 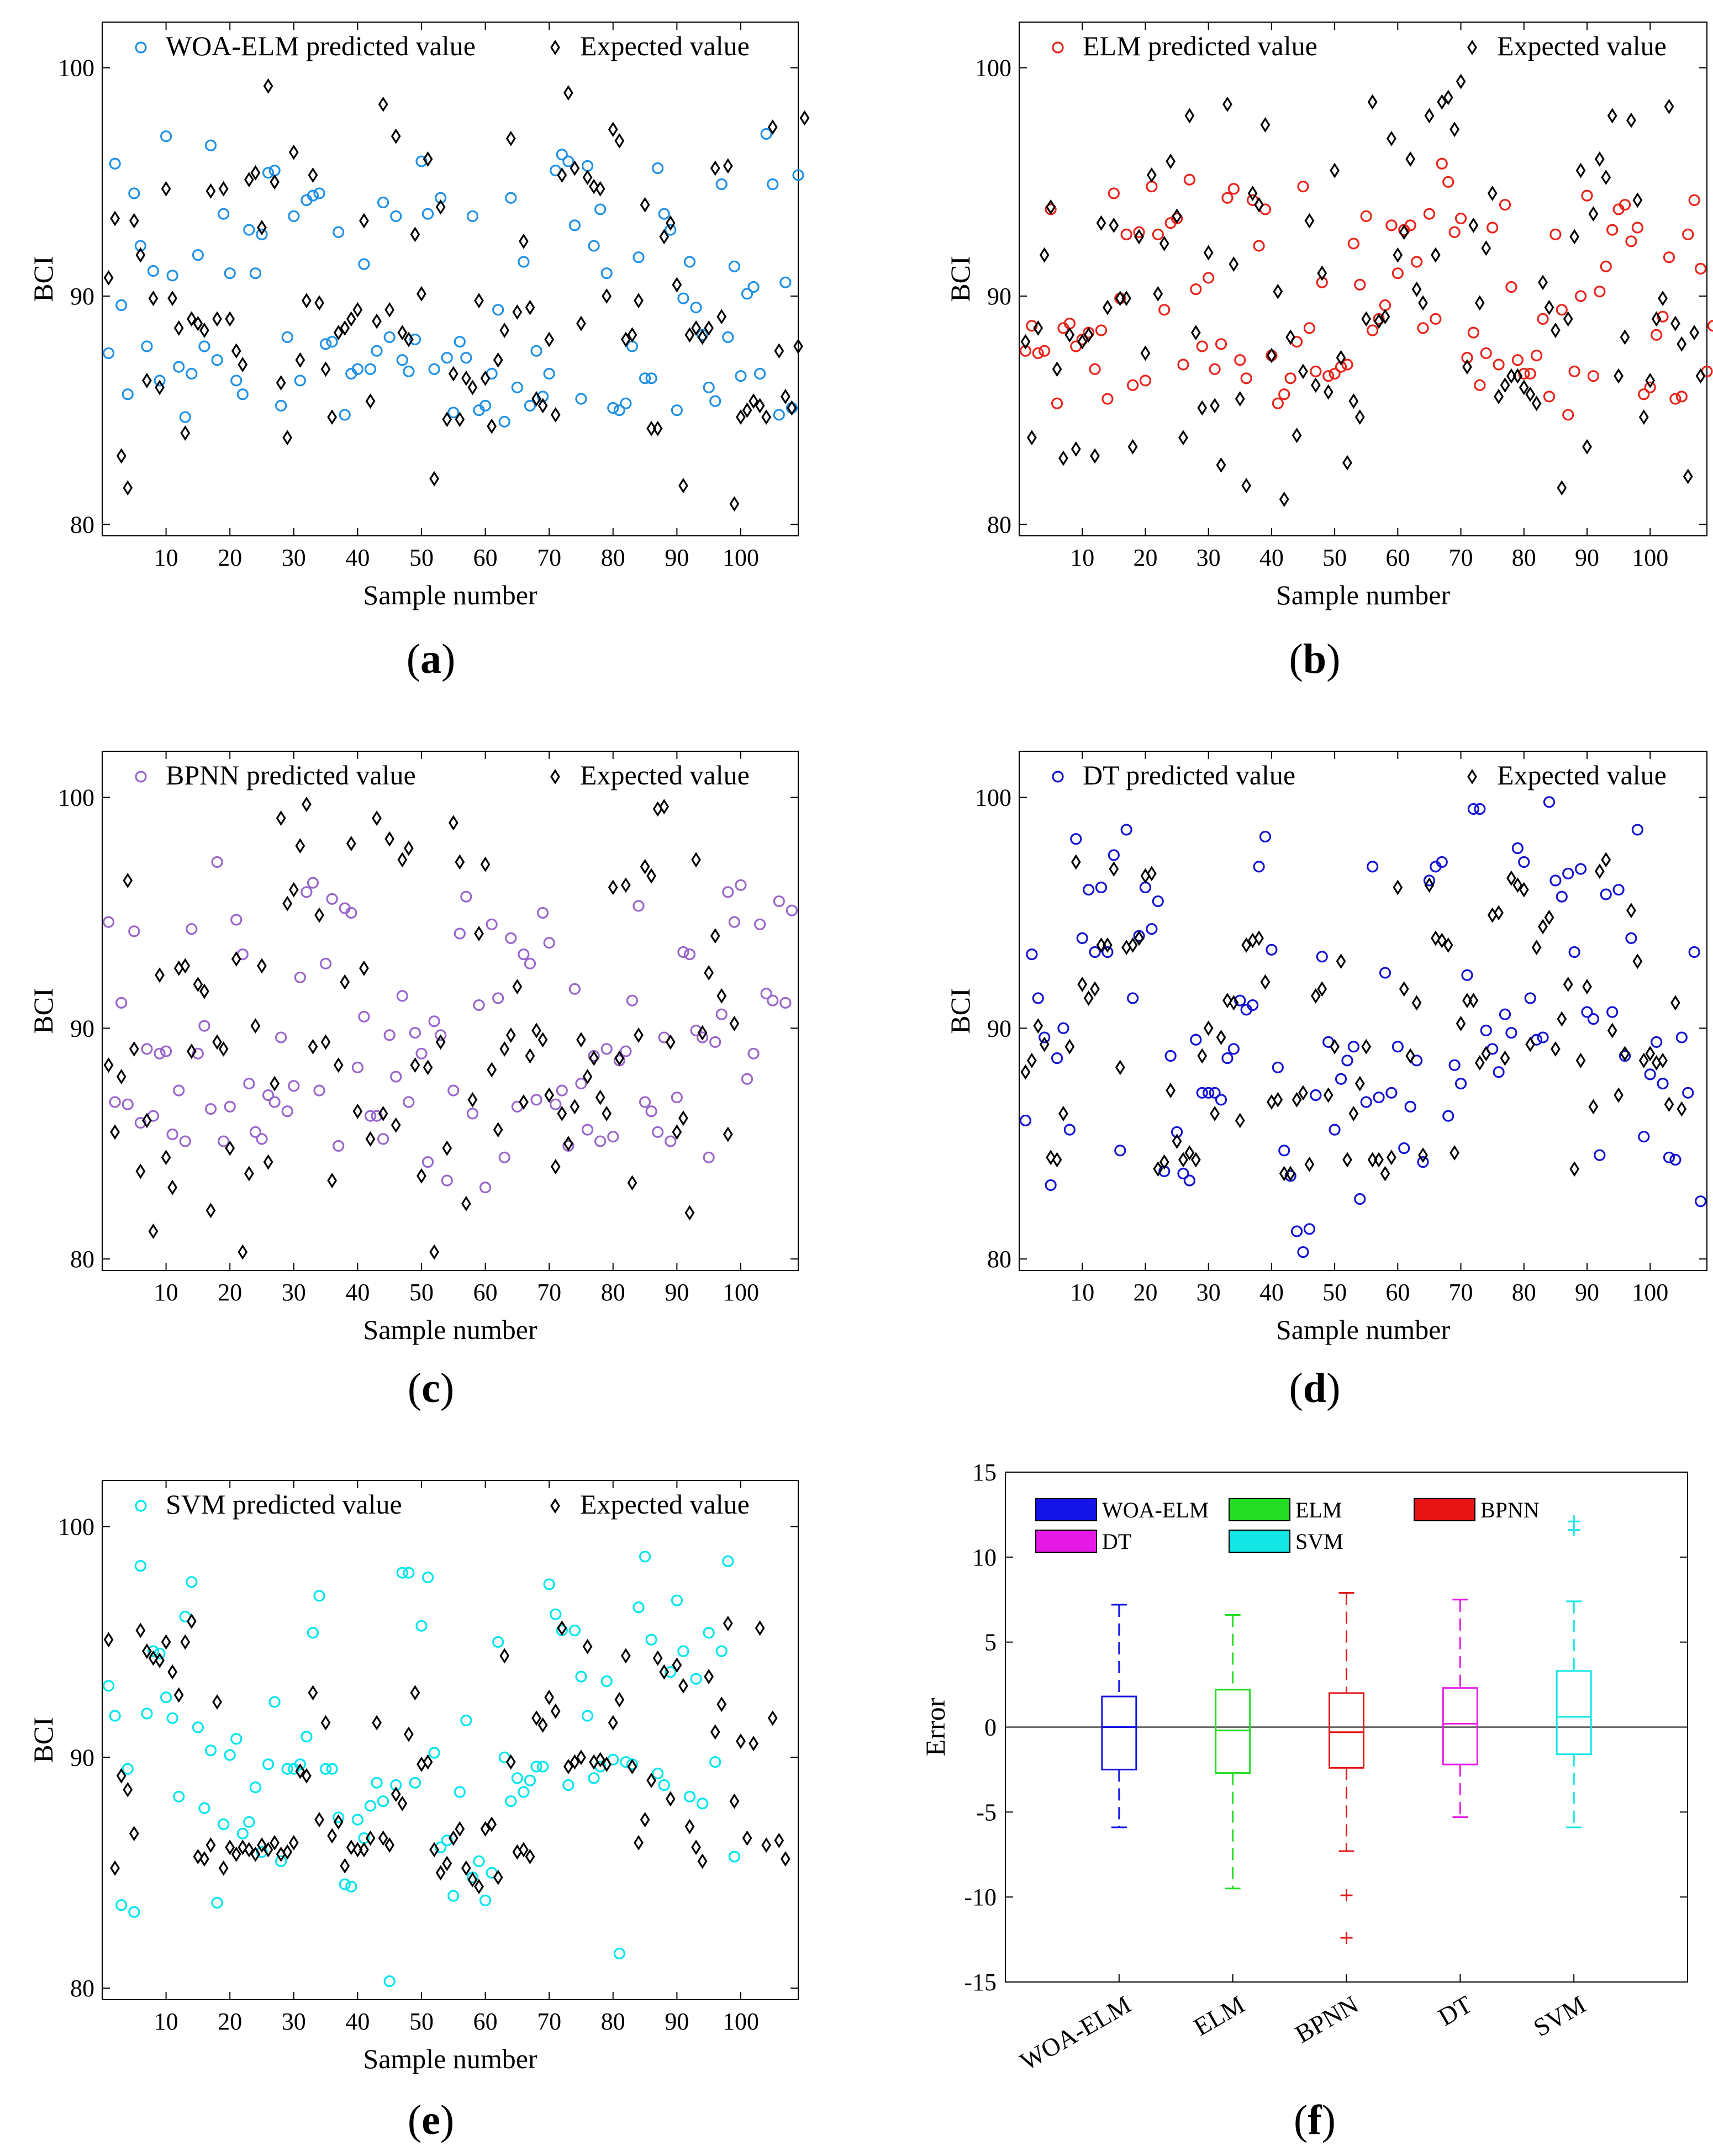 I want to click on box-iqr, so click(x=1460, y=1726).